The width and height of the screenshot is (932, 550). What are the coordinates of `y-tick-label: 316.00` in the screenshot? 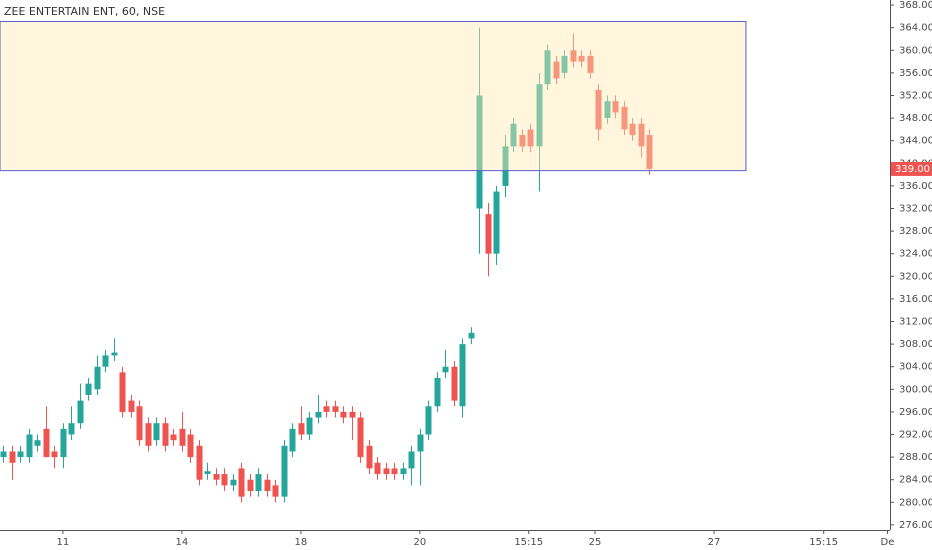 It's located at (915, 299).